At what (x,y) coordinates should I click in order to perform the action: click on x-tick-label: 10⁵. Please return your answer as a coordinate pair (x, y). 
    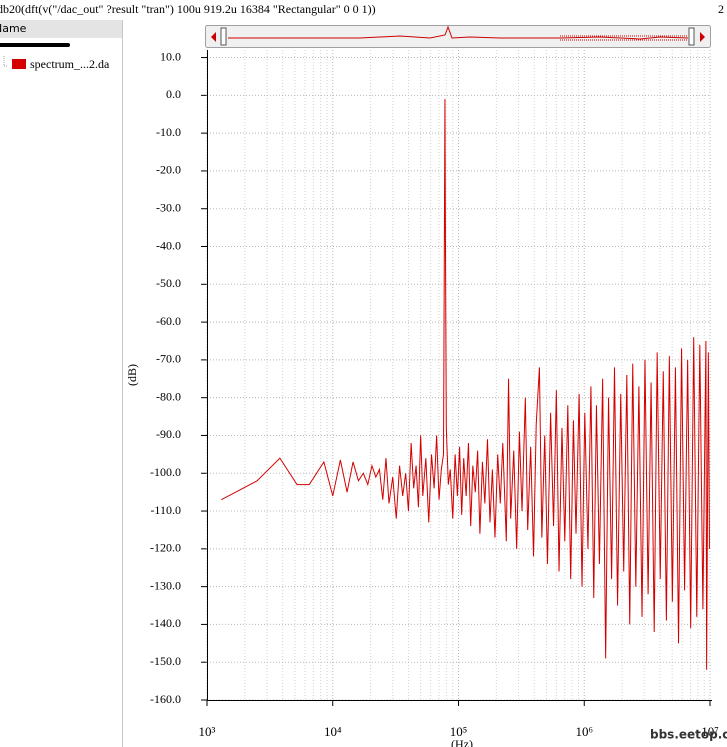
    Looking at the image, I should click on (459, 731).